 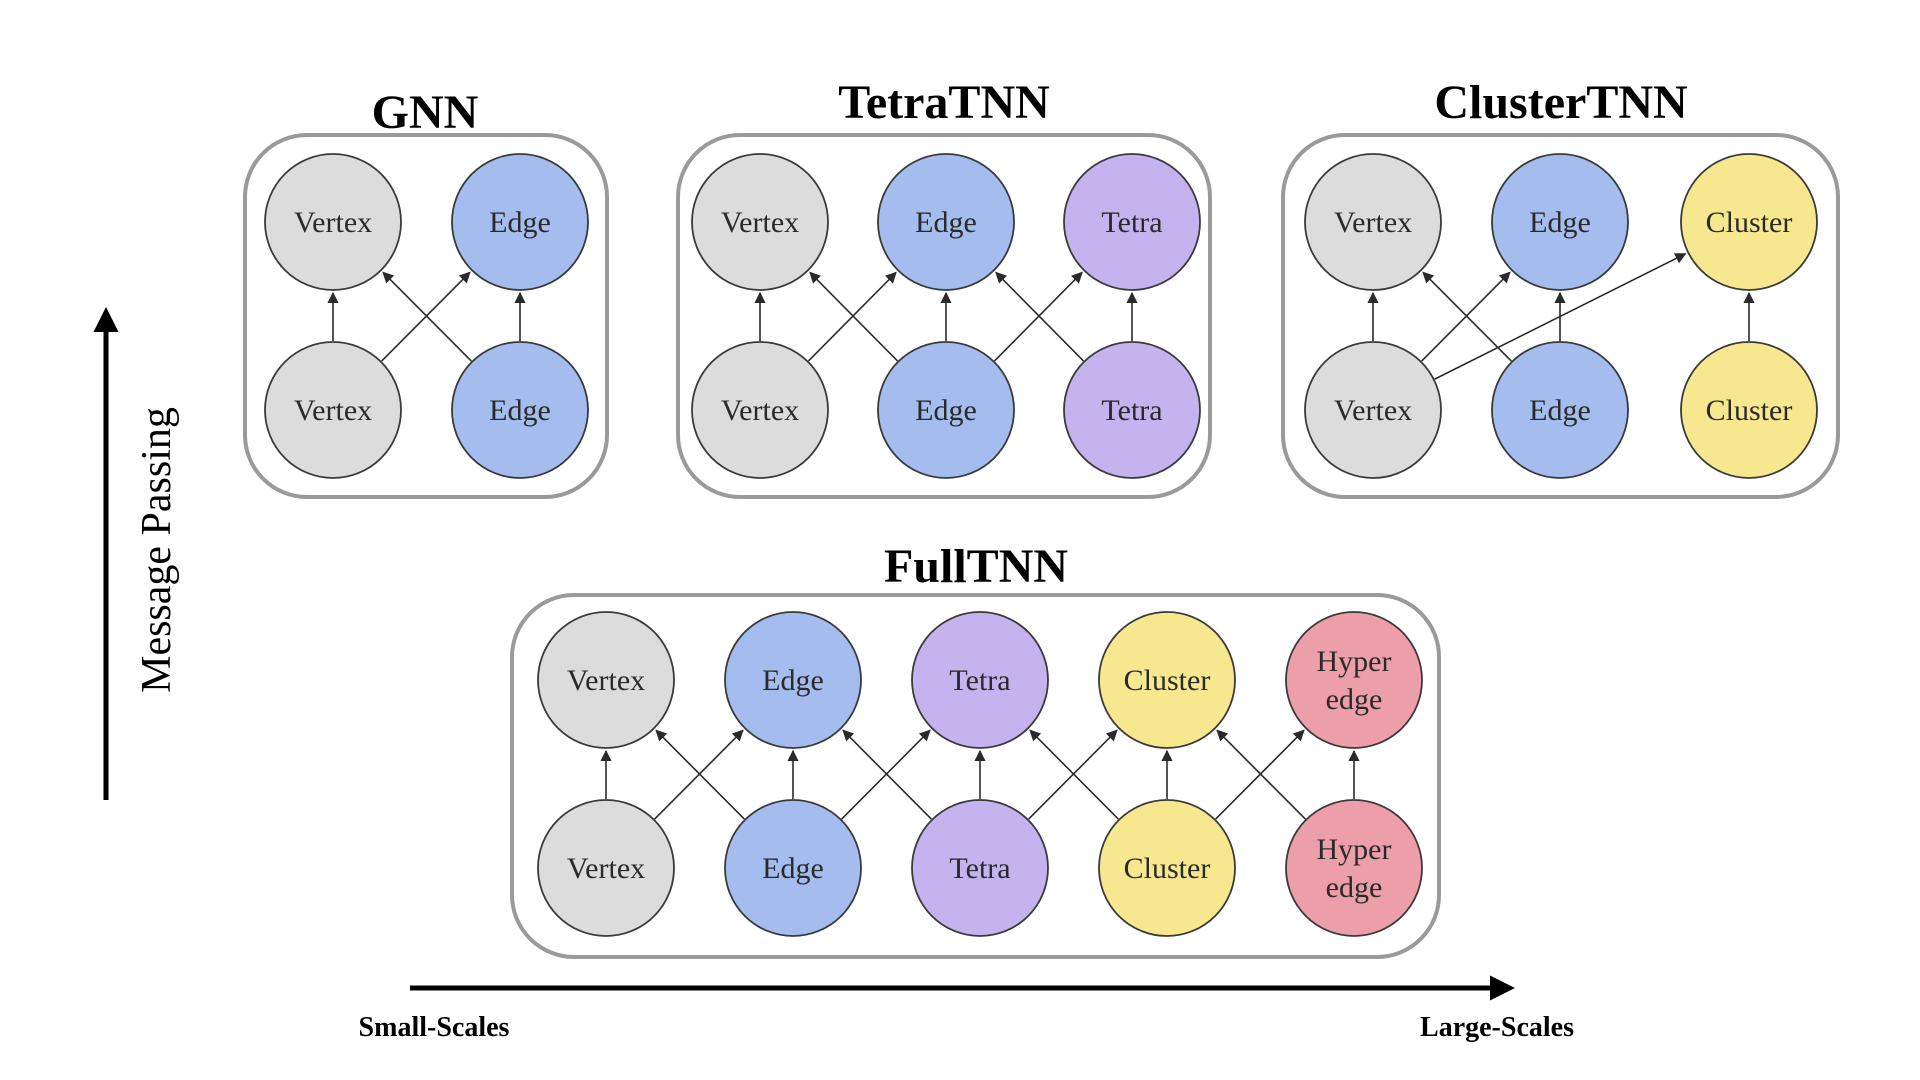 I want to click on node-hyperedge: Hyper edge, so click(x=1354, y=868).